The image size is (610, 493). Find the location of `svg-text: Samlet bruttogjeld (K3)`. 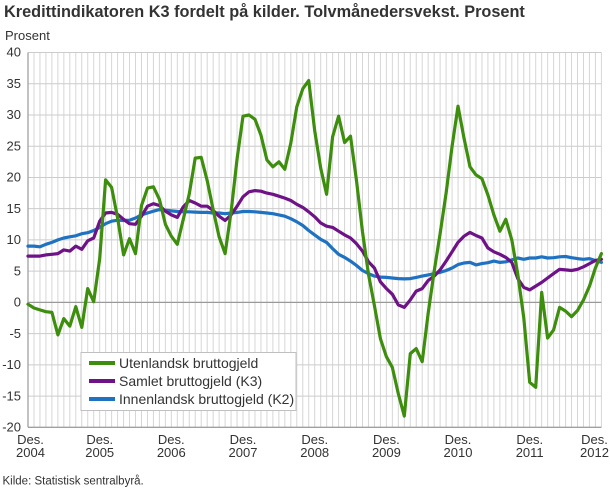

svg-text: Samlet bruttogjeld (K3) is located at coordinates (190, 381).